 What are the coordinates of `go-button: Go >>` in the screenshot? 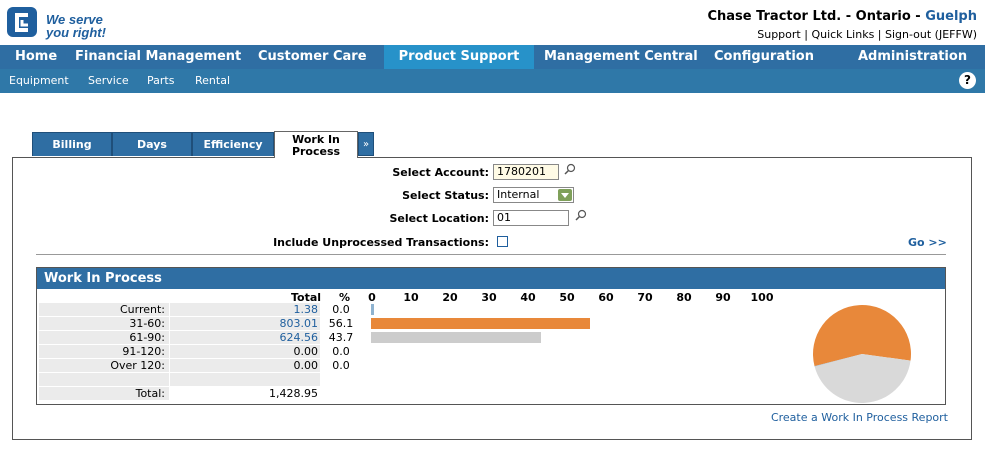 It's located at (927, 242).